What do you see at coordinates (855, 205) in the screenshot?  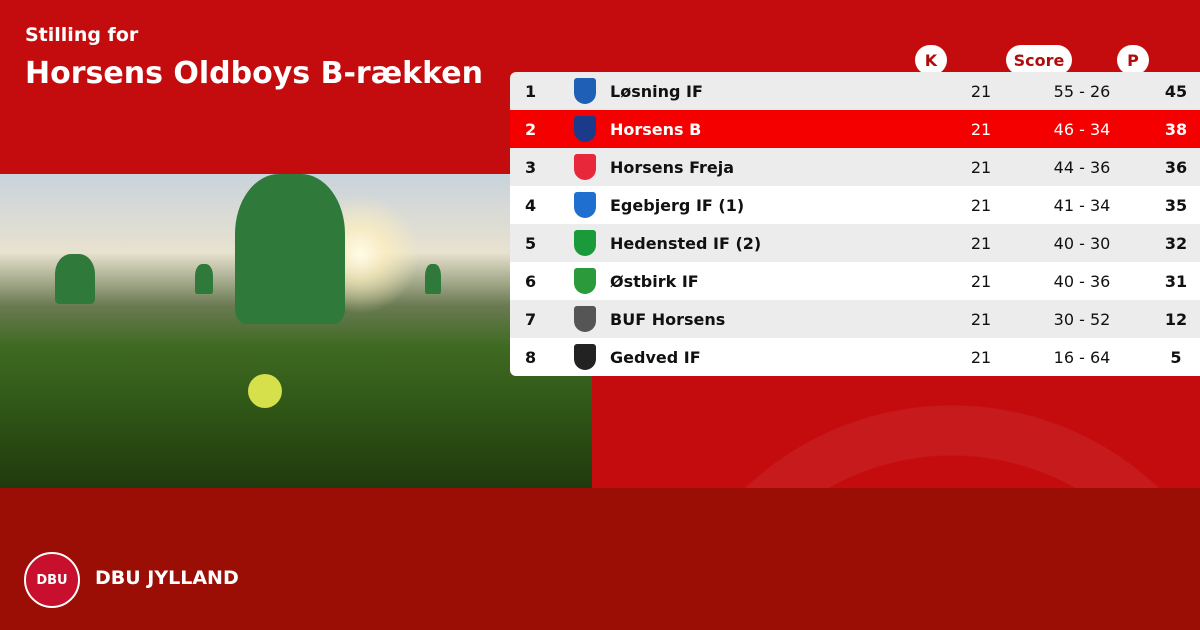 I see `table-row: 4 Egebjerg IF (1) 21 41 - 34 35` at bounding box center [855, 205].